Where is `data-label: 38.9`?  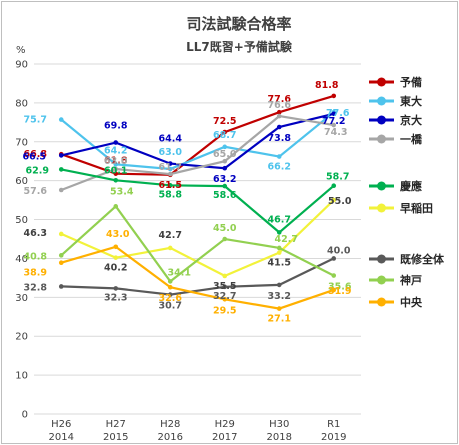 data-label: 38.9 is located at coordinates (35, 273).